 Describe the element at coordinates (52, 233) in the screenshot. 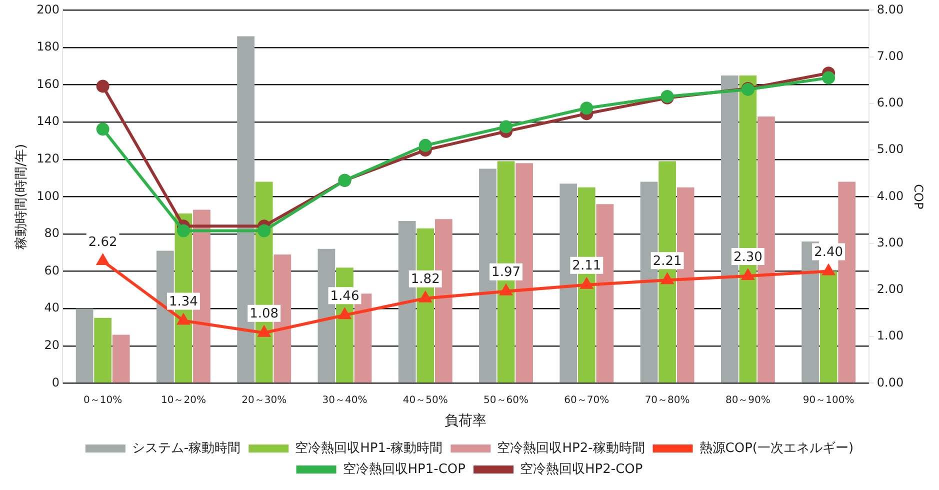

I see `y-tick-label: 80` at that location.